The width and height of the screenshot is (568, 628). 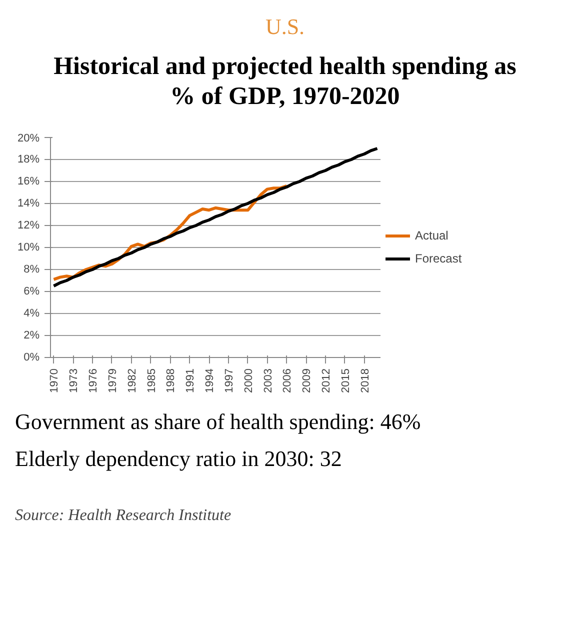 What do you see at coordinates (28, 248) in the screenshot?
I see `y-tick-label: 10%` at bounding box center [28, 248].